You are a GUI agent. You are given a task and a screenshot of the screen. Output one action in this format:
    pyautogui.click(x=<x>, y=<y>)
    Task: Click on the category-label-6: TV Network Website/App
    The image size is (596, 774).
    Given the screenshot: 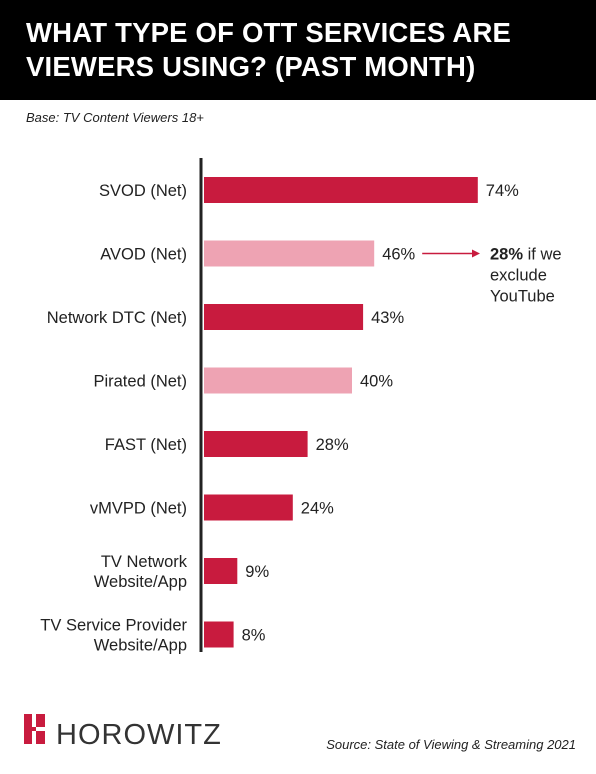 What is the action you would take?
    pyautogui.click(x=141, y=572)
    